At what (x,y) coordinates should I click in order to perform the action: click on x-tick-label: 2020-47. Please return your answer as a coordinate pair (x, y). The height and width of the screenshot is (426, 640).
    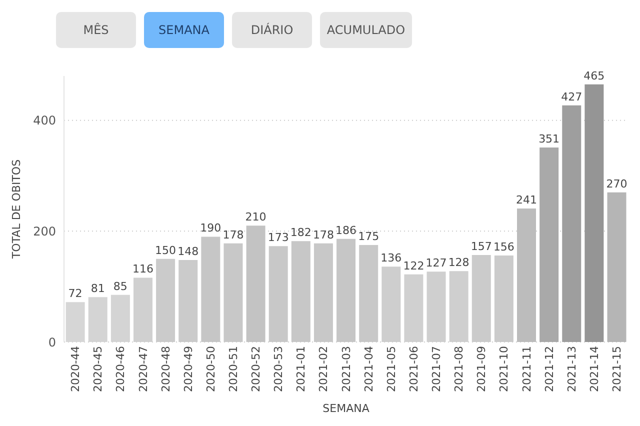
    Looking at the image, I should click on (143, 369).